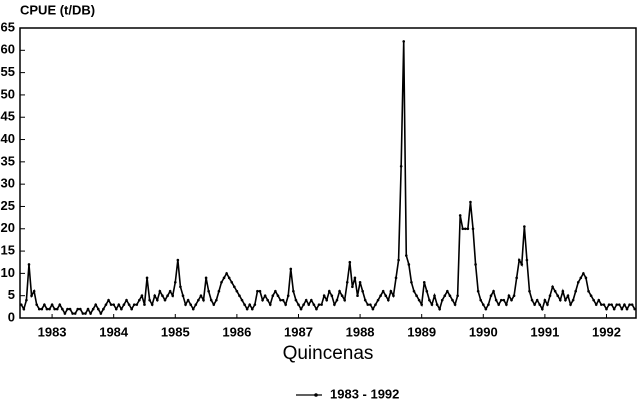  What do you see at coordinates (52, 331) in the screenshot?
I see `x-tick-label: 1983` at bounding box center [52, 331].